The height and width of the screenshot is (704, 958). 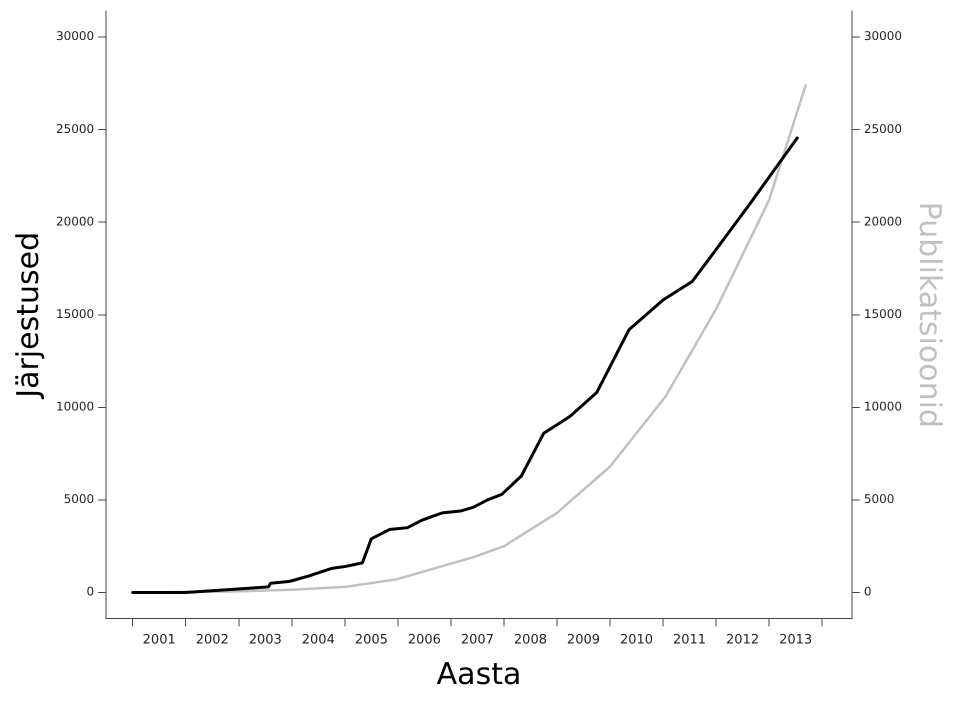 I want to click on y2-tick-label: 25000, so click(x=883, y=129).